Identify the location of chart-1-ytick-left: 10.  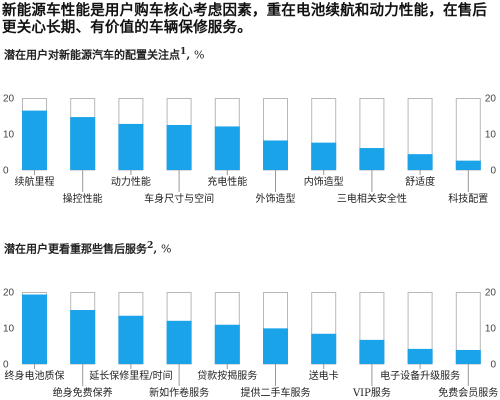
(9, 135).